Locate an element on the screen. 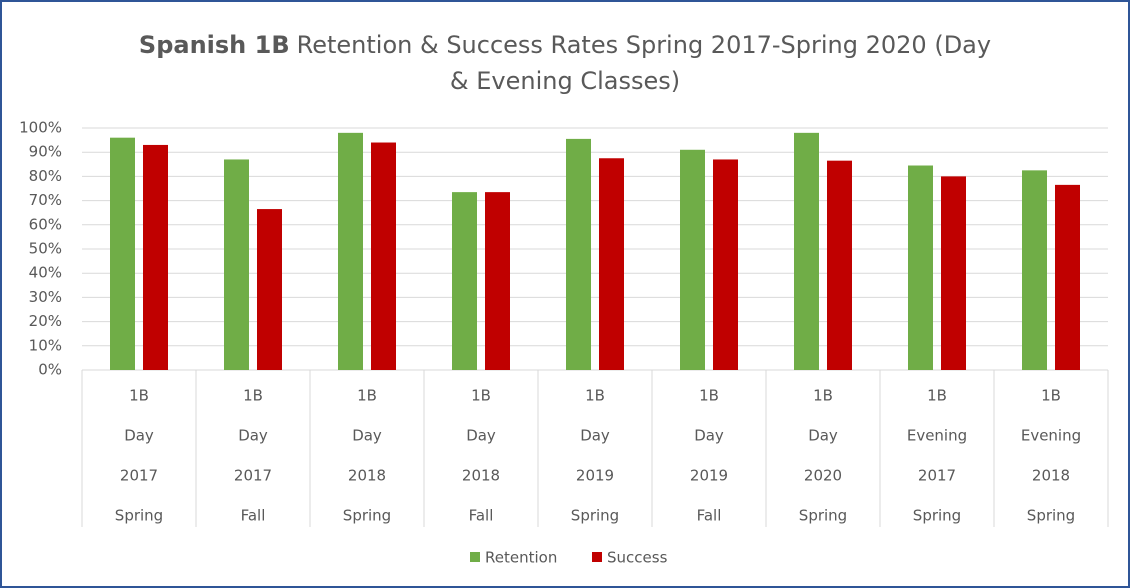  y-tick-label: 60% is located at coordinates (45, 224).